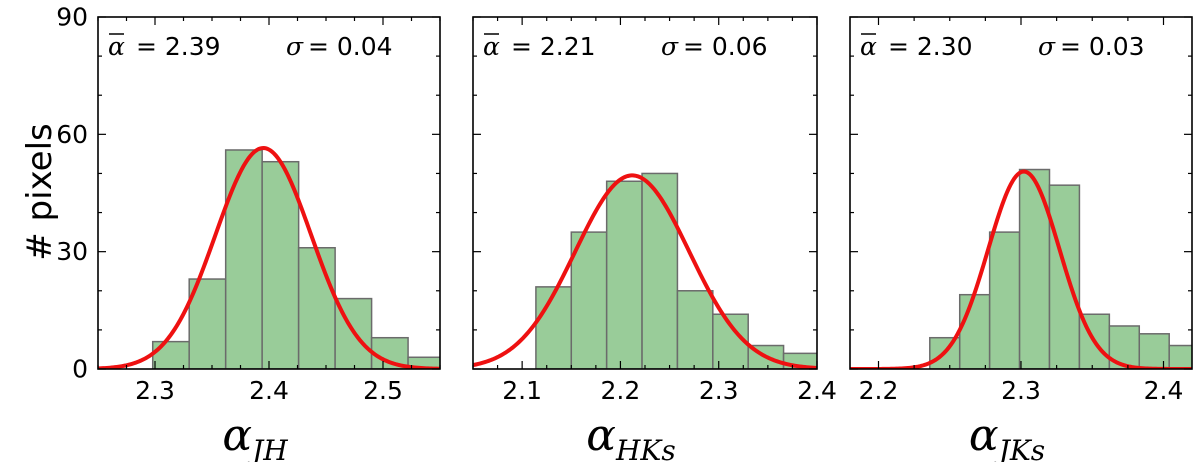 Image resolution: width=1200 pixels, height=462 pixels. I want to click on x-tick-label: 2.1, so click(522, 390).